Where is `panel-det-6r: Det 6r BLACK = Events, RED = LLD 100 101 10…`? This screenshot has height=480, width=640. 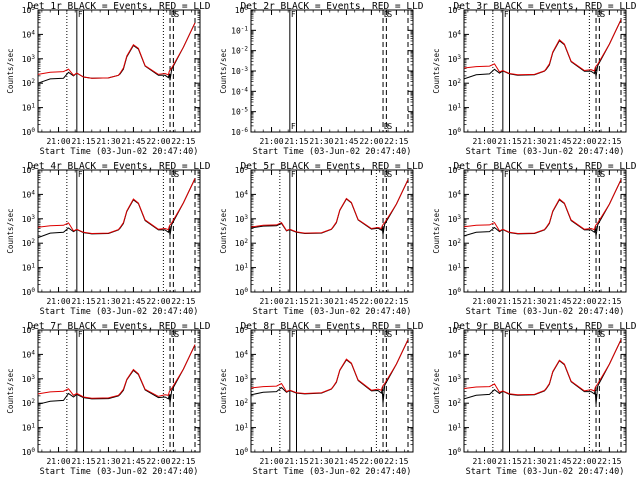 panel-det-6r: Det 6r BLACK = Events, RED = LLD 100 101 10… is located at coordinates (534, 239).